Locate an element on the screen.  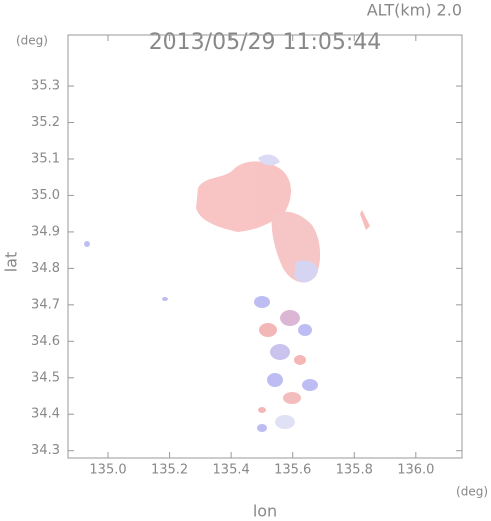
x-tick-label: 135.8 is located at coordinates (354, 470).